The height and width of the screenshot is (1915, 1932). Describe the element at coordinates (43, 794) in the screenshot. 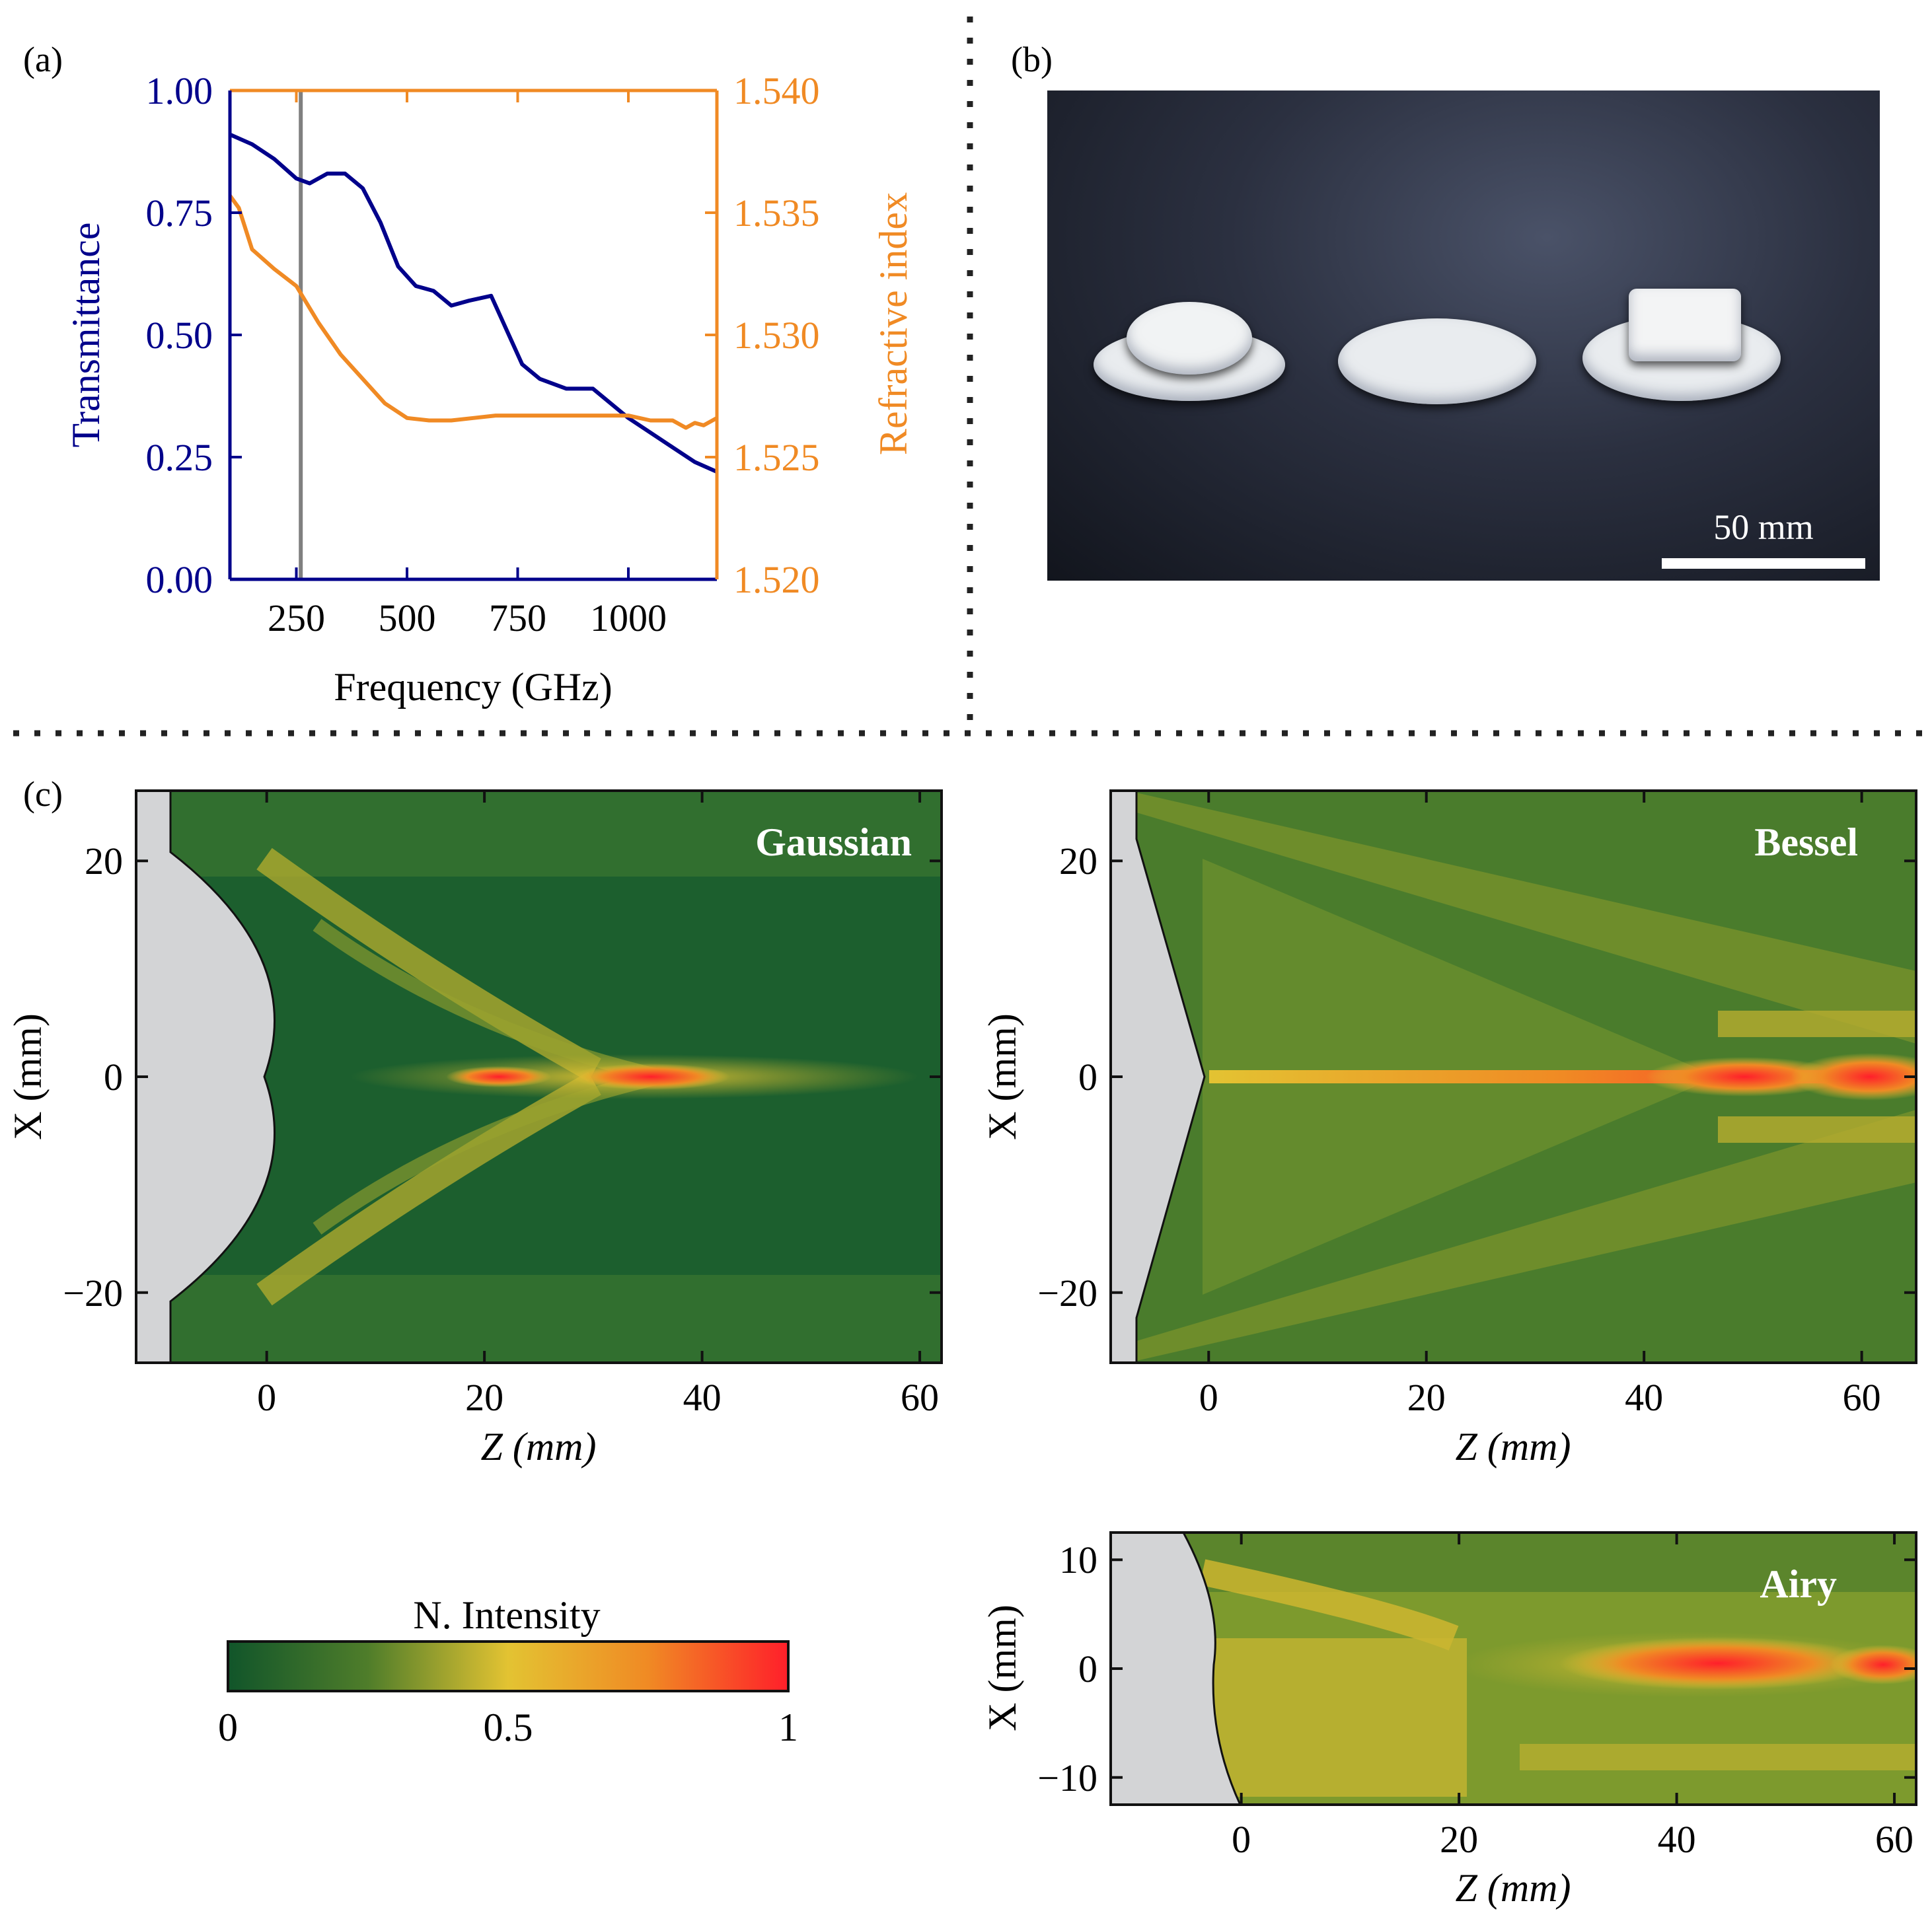

I see `panel-c-label: (c)` at that location.